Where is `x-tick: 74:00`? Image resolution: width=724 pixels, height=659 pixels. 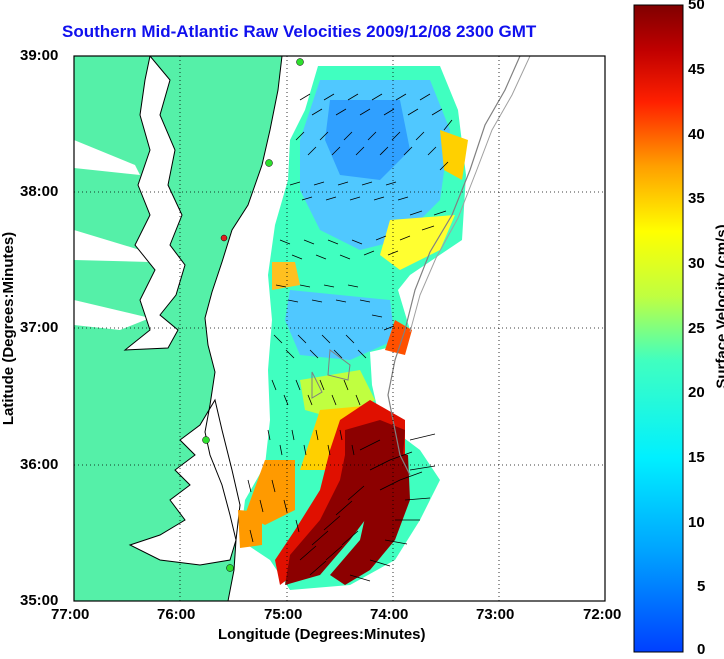
x-tick: 74:00 is located at coordinates (389, 614).